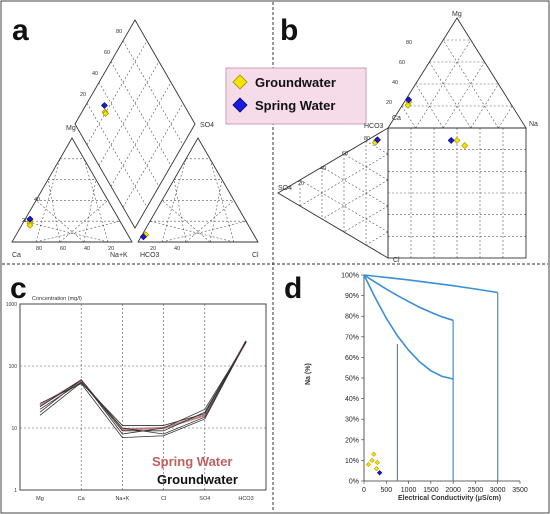 The height and width of the screenshot is (514, 550). Describe the element at coordinates (13, 367) in the screenshot. I see `schoeller-ytick: 100` at that location.